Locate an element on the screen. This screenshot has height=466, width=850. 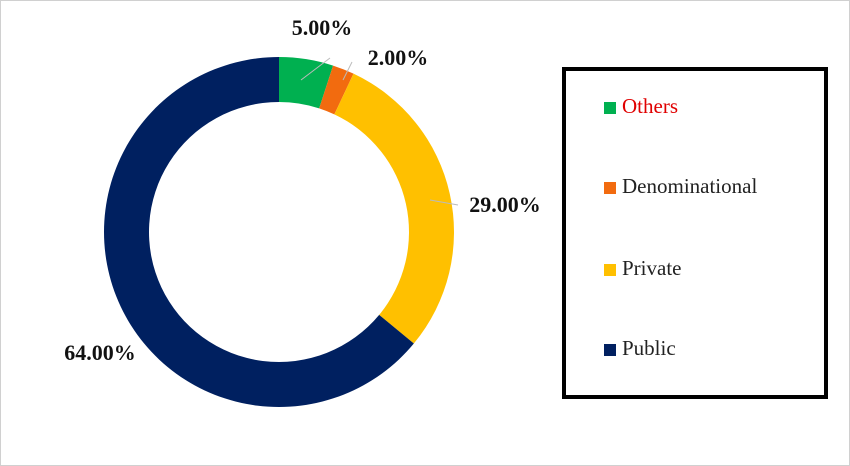
legend-label: Denominational is located at coordinates (689, 186).